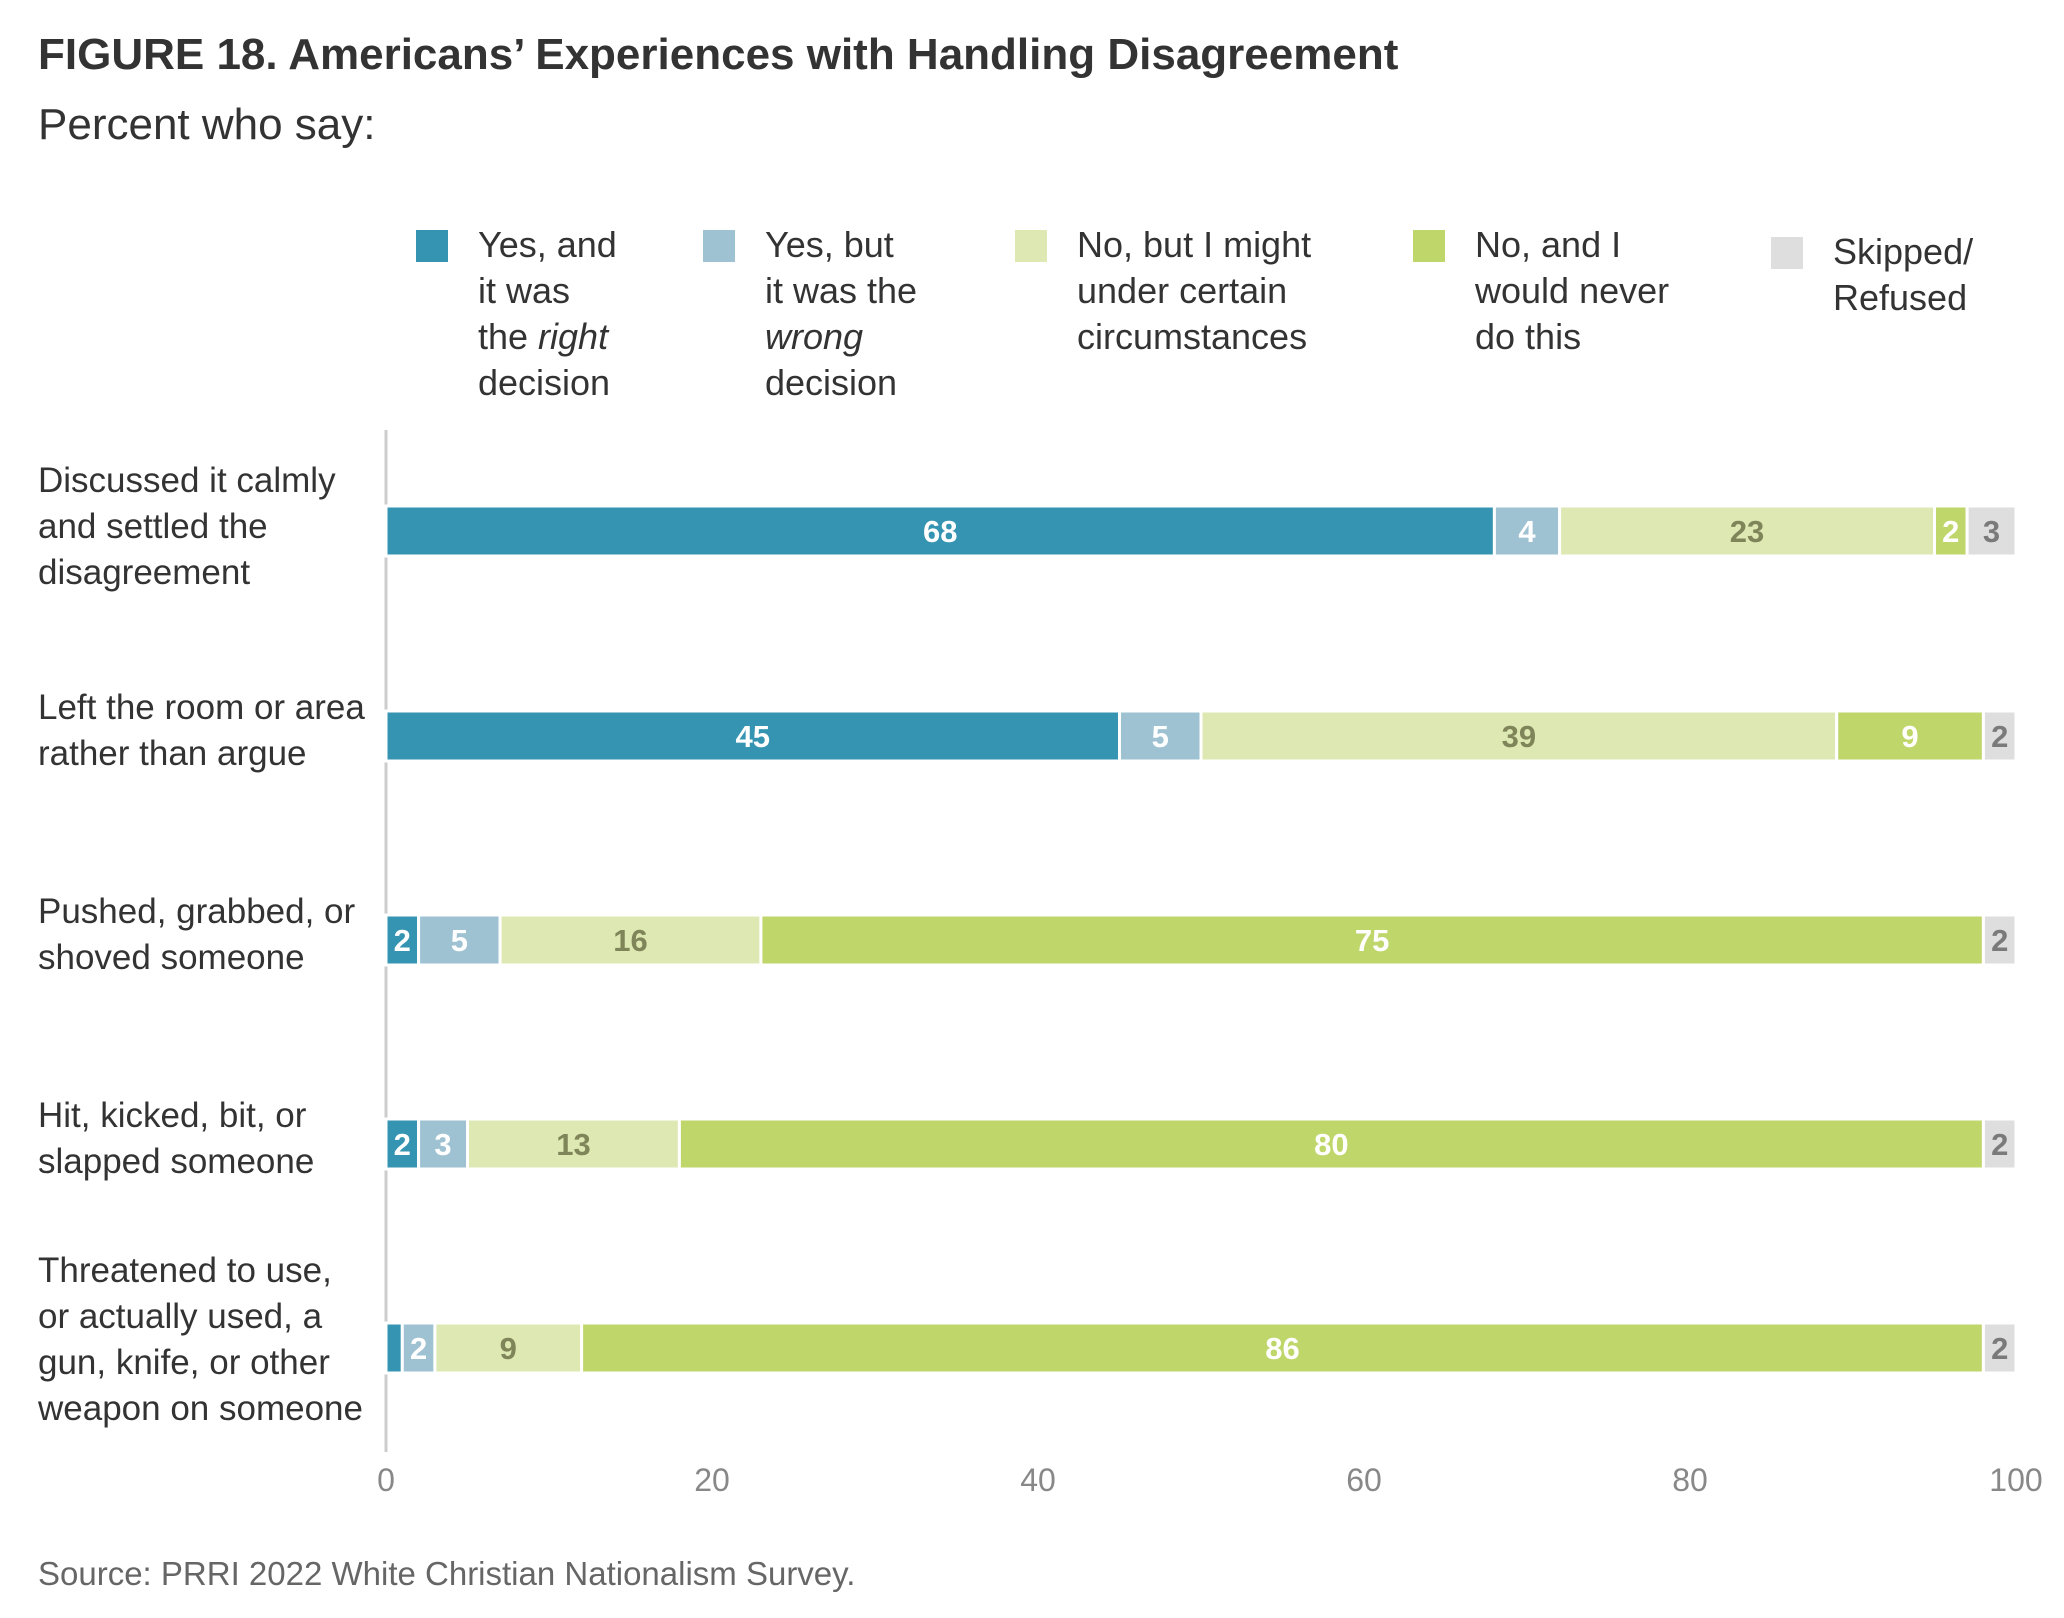 The height and width of the screenshot is (1618, 2064). I want to click on data-label: 39, so click(1519, 736).